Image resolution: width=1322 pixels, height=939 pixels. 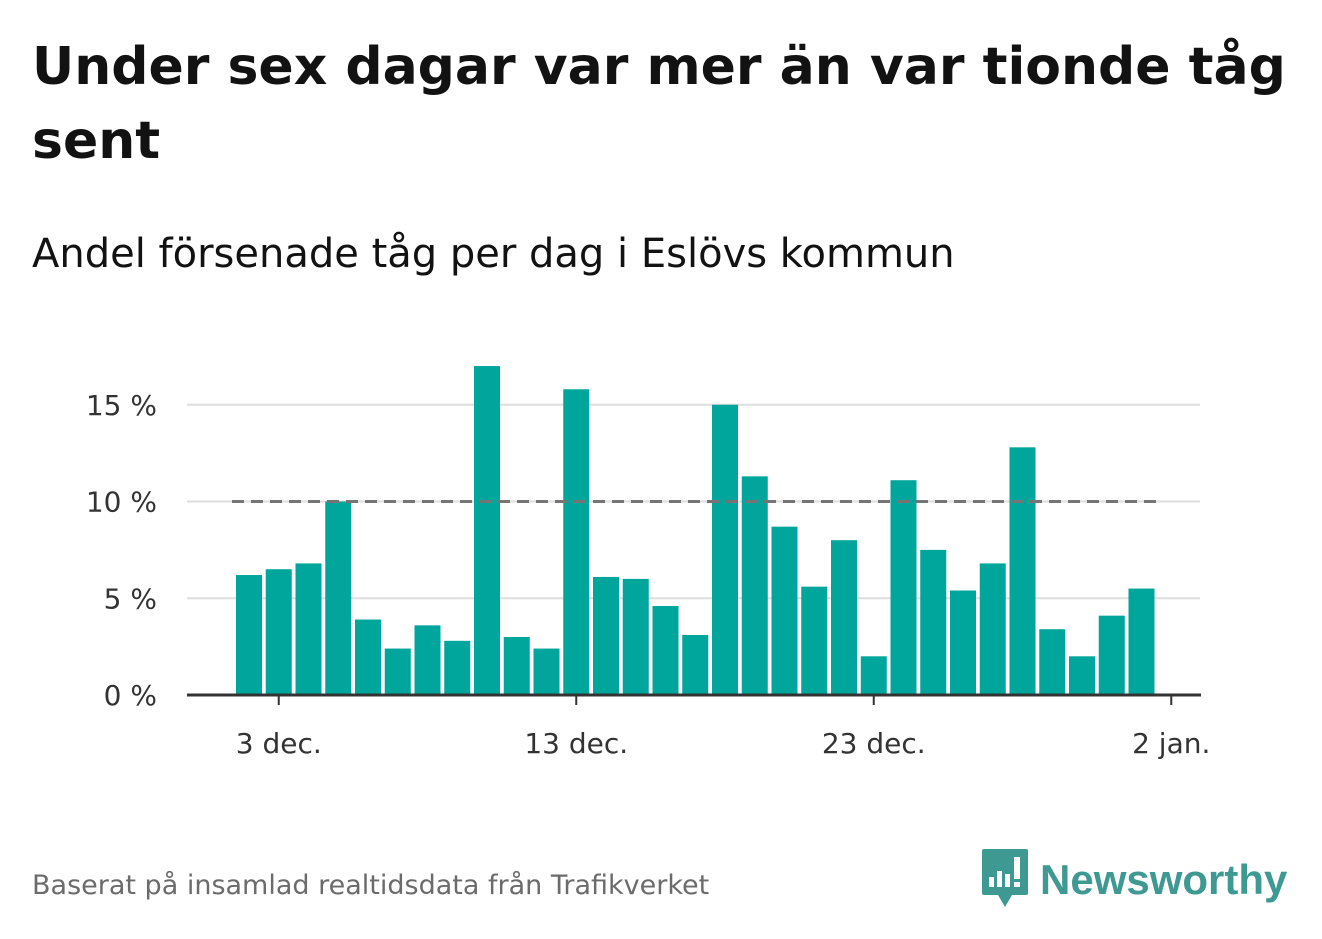 I want to click on newsworthy-logo-icon, so click(x=1005, y=880).